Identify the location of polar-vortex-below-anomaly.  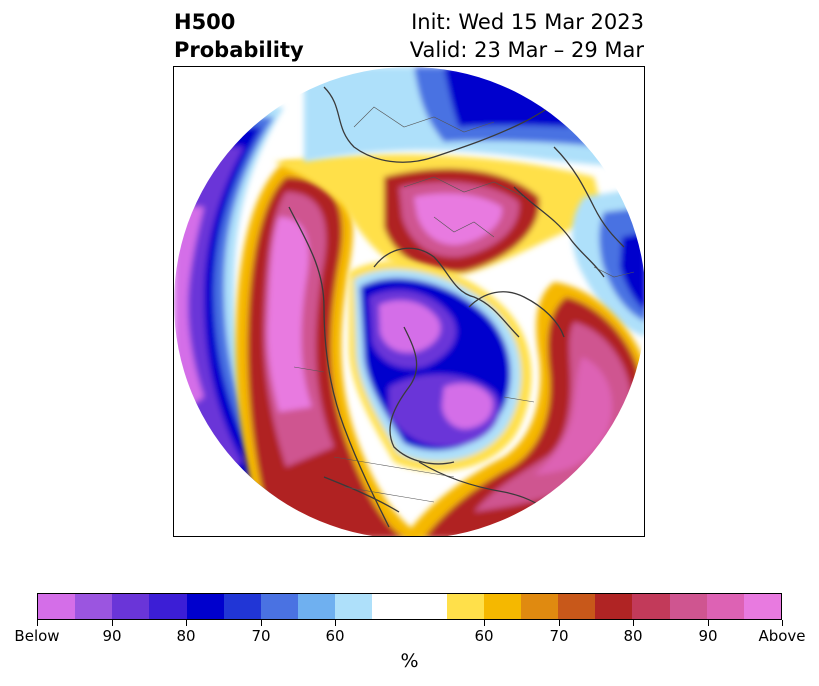
(440, 366).